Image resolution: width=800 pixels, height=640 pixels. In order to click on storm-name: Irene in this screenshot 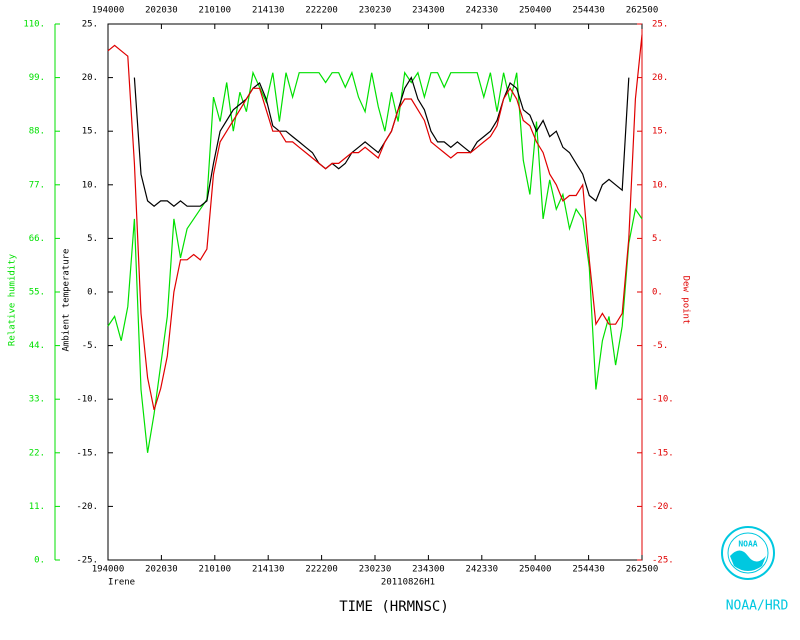, I will do `click(121, 583)`.